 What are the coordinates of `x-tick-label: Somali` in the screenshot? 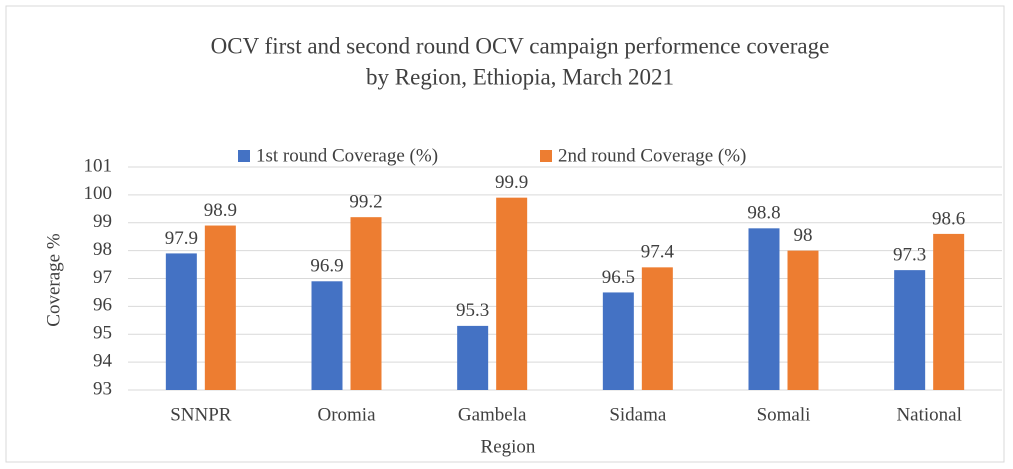 It's located at (784, 414).